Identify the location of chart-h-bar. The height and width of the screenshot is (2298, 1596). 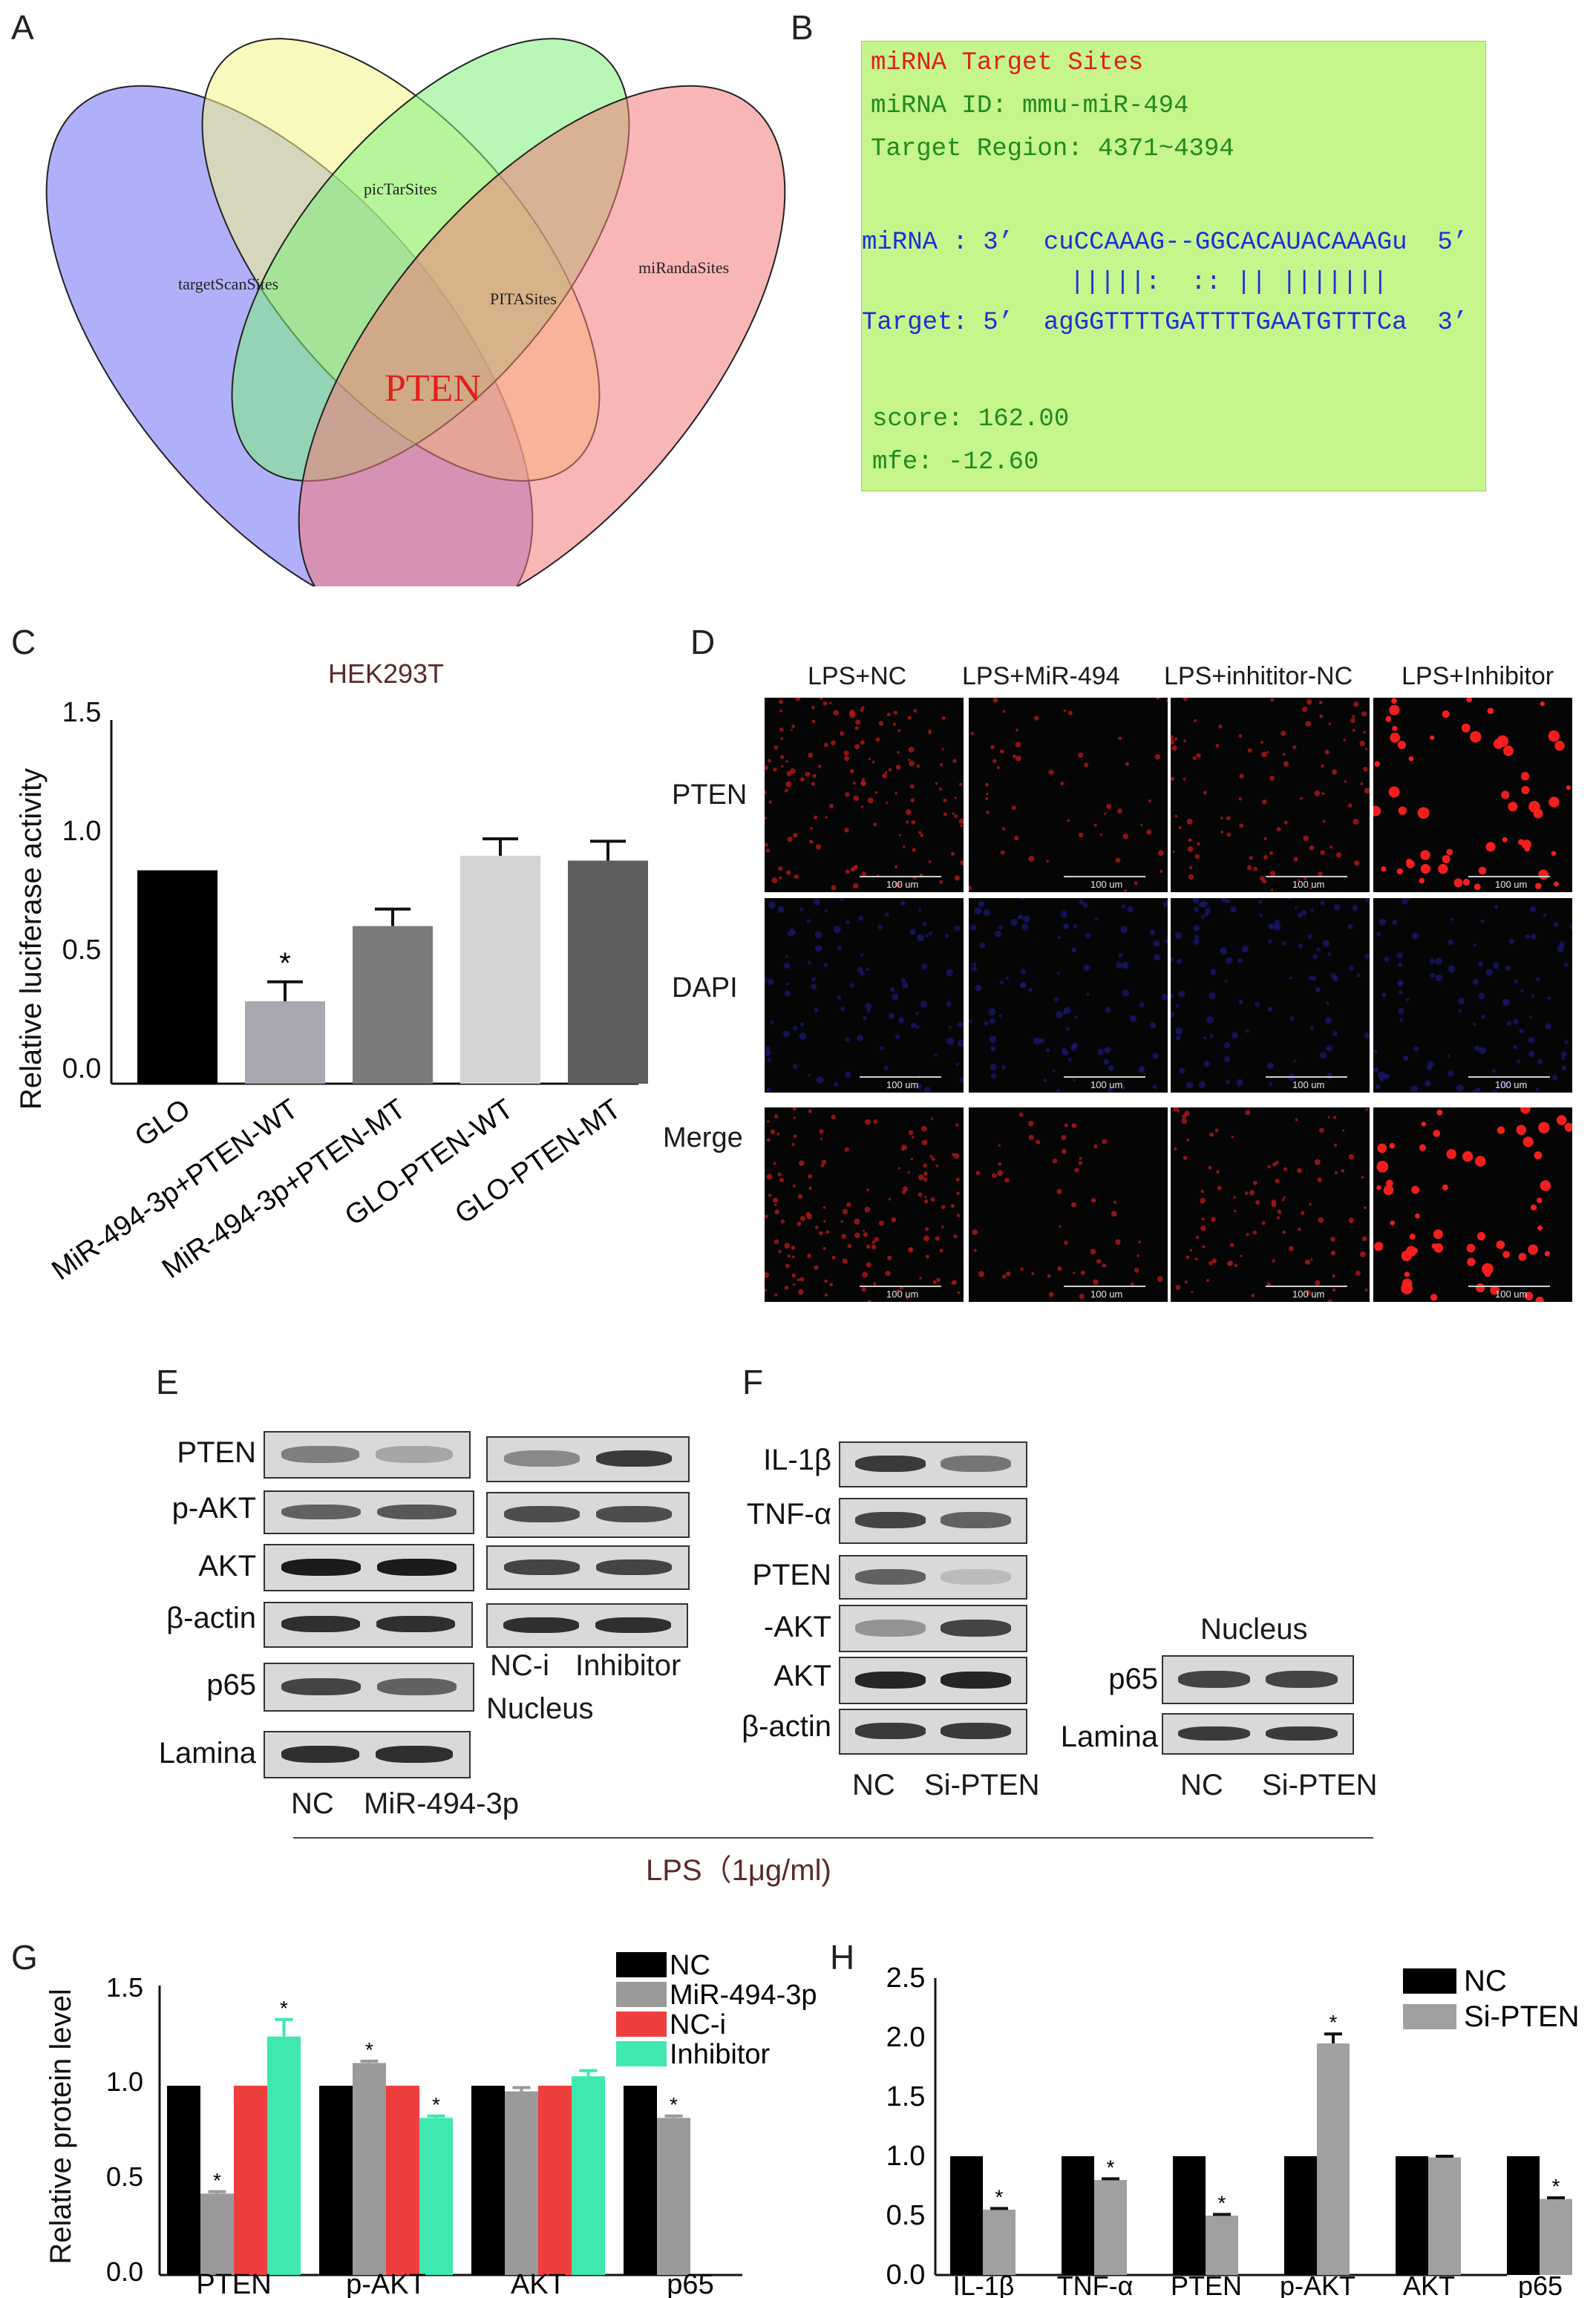
(1000, 2242).